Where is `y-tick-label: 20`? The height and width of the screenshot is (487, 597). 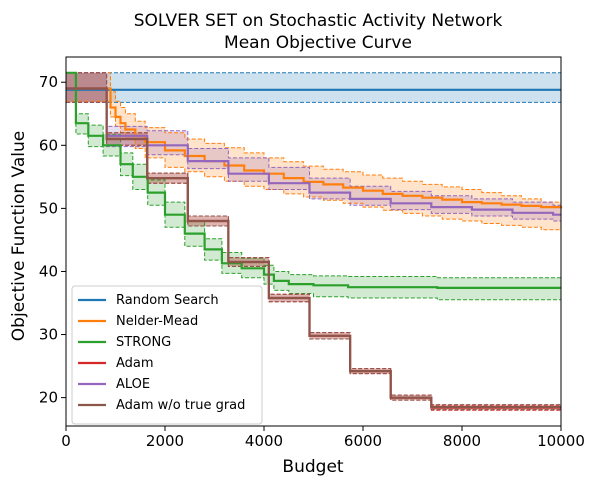 y-tick-label: 20 is located at coordinates (48, 398).